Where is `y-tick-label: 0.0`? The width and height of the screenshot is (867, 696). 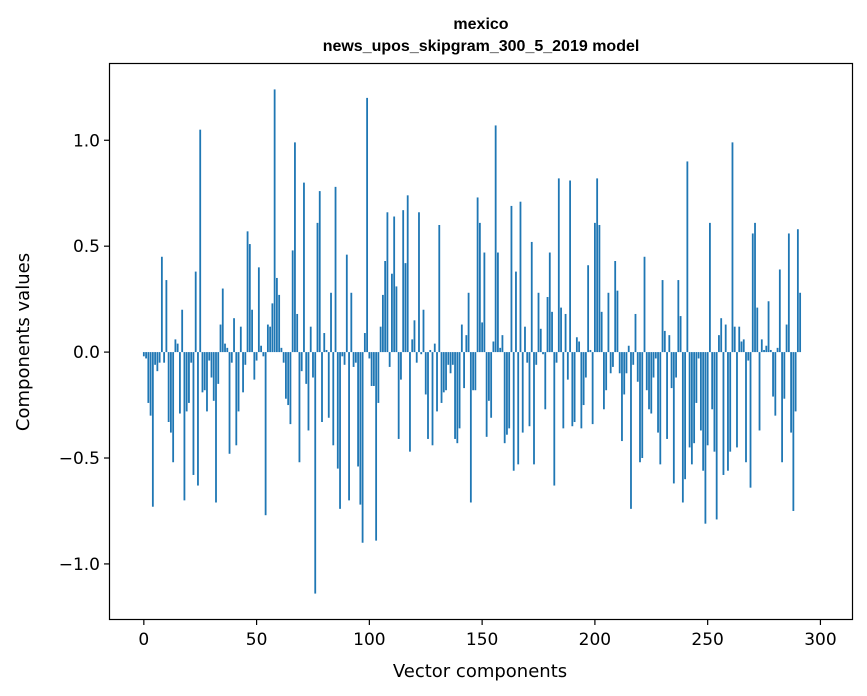
y-tick-label: 0.0 is located at coordinates (86, 353).